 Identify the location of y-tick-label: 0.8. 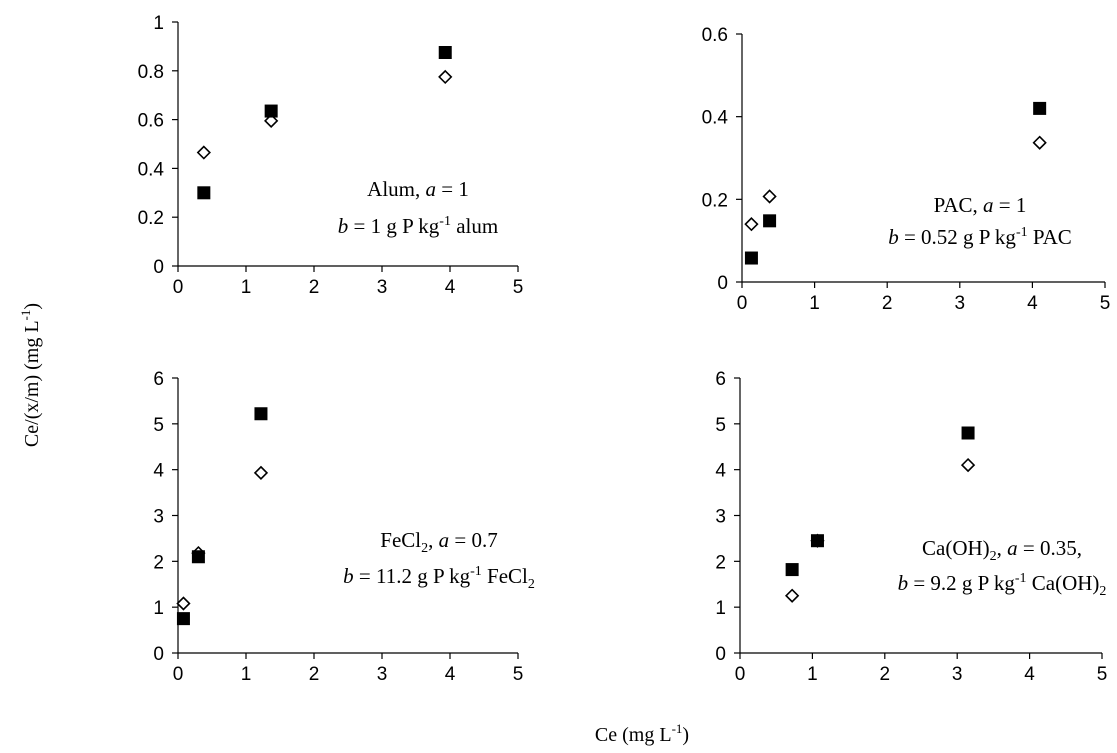
(151, 72).